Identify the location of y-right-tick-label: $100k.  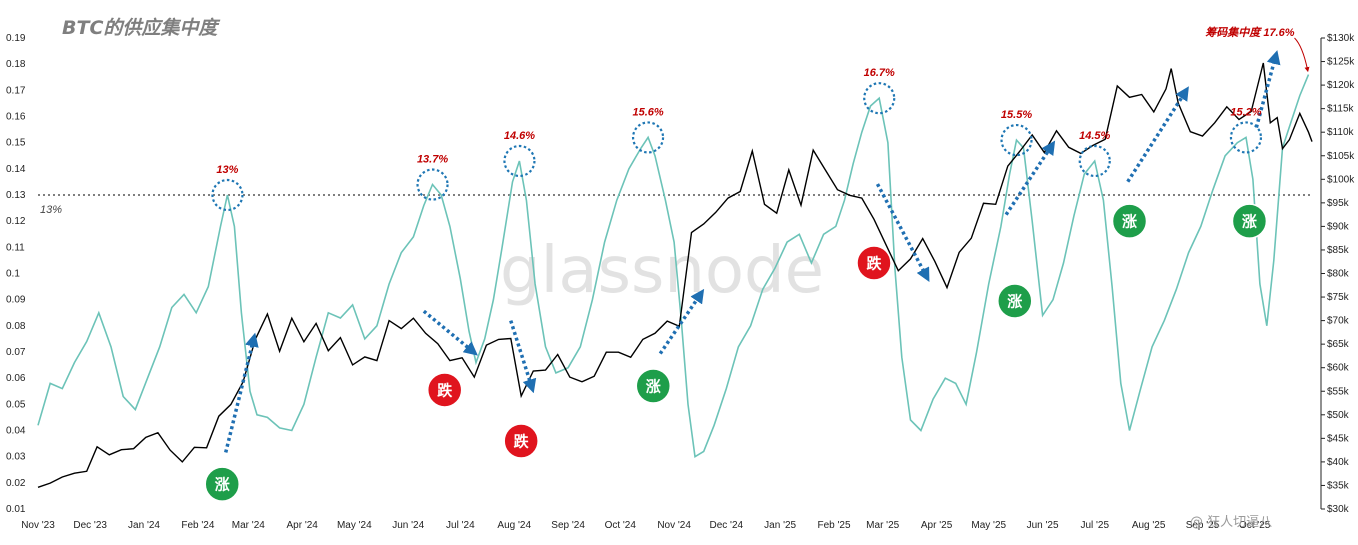
(1341, 179).